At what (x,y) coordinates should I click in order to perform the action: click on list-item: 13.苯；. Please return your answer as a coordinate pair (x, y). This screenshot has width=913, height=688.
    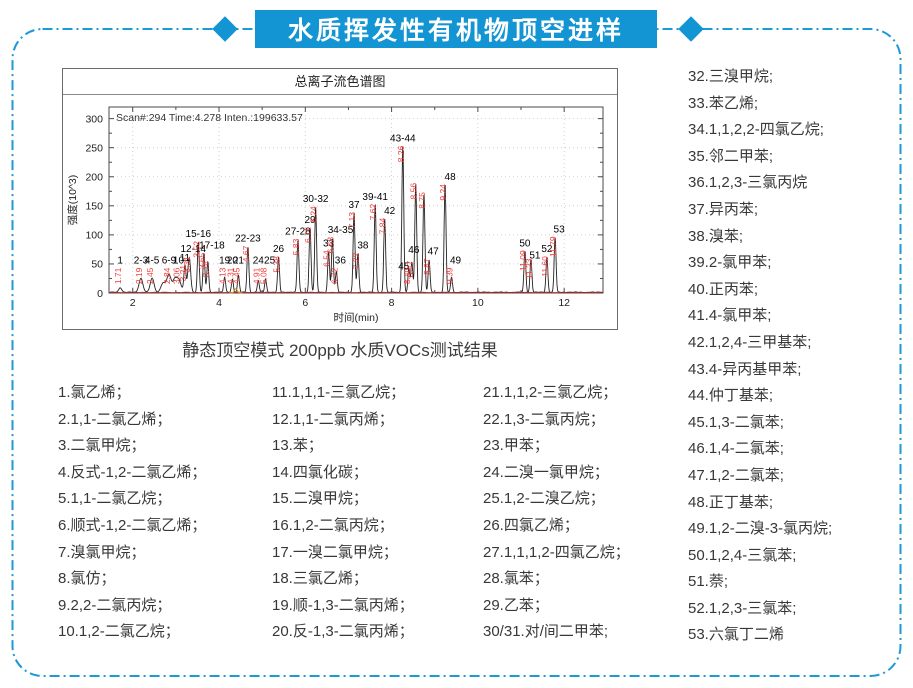
    Looking at the image, I should click on (297, 446).